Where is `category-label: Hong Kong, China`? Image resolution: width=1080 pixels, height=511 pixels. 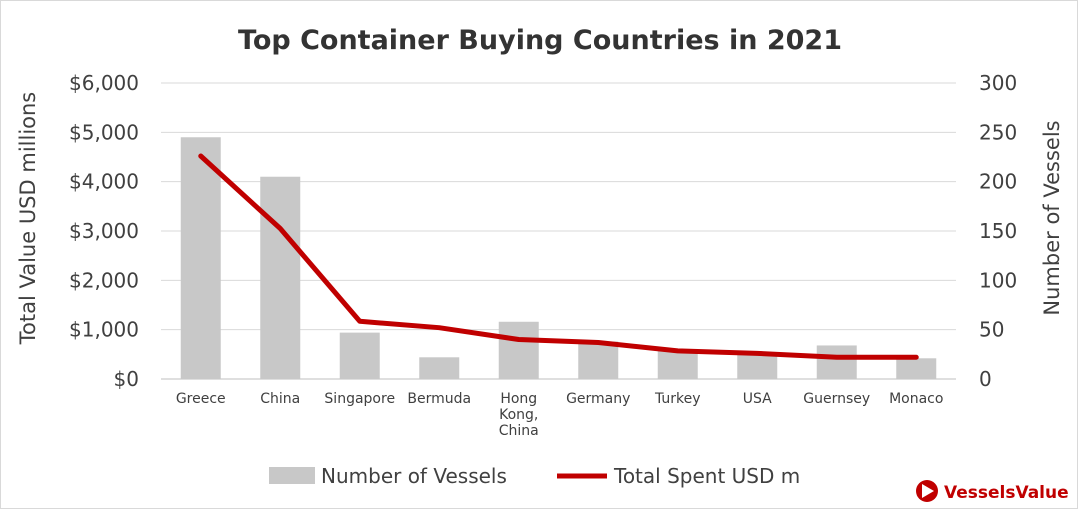
category-label: Hong Kong, China is located at coordinates (519, 415).